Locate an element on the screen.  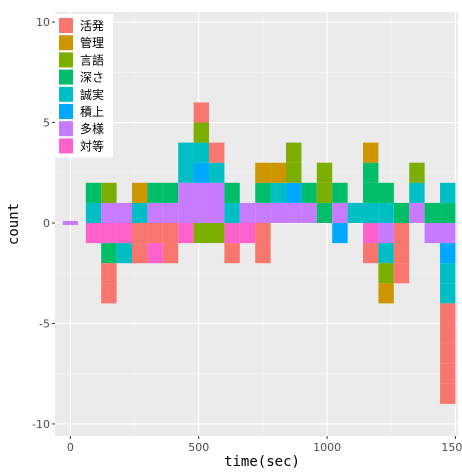
y-tick-label: 0 is located at coordinates (46, 223).